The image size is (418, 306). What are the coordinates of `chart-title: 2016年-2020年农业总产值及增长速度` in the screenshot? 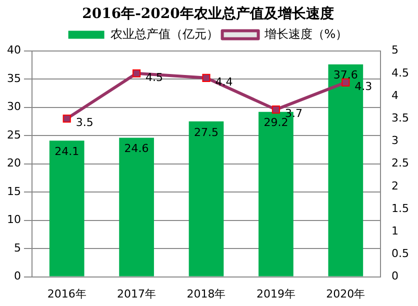 It's located at (208, 13).